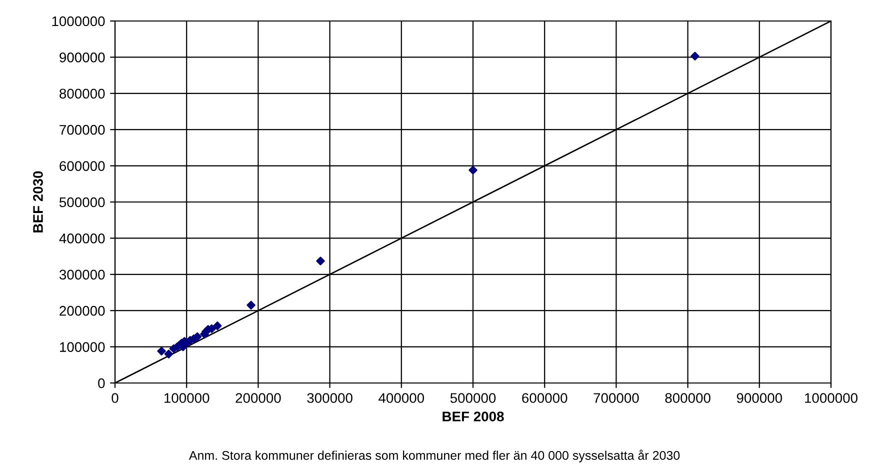 The image size is (869, 475). What do you see at coordinates (82, 311) in the screenshot?
I see `y-tick-label: 200000` at bounding box center [82, 311].